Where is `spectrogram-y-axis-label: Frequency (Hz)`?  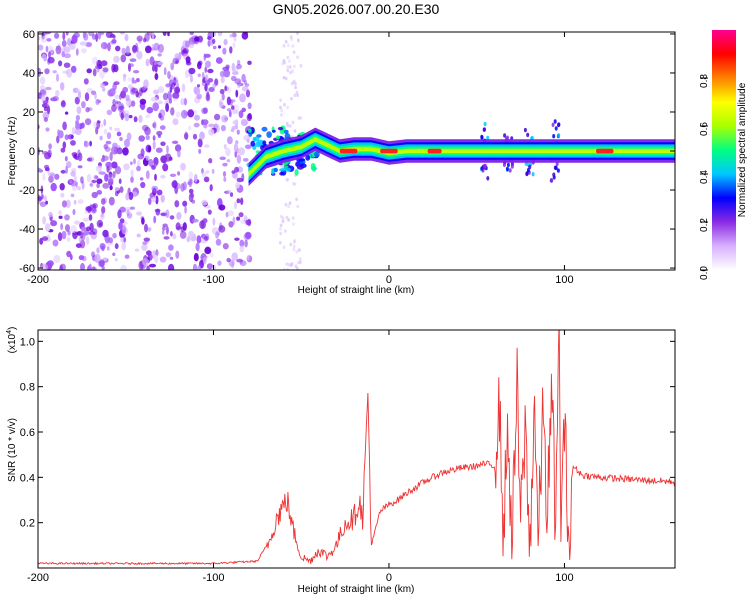 spectrogram-y-axis-label: Frequency (Hz) is located at coordinates (12, 151).